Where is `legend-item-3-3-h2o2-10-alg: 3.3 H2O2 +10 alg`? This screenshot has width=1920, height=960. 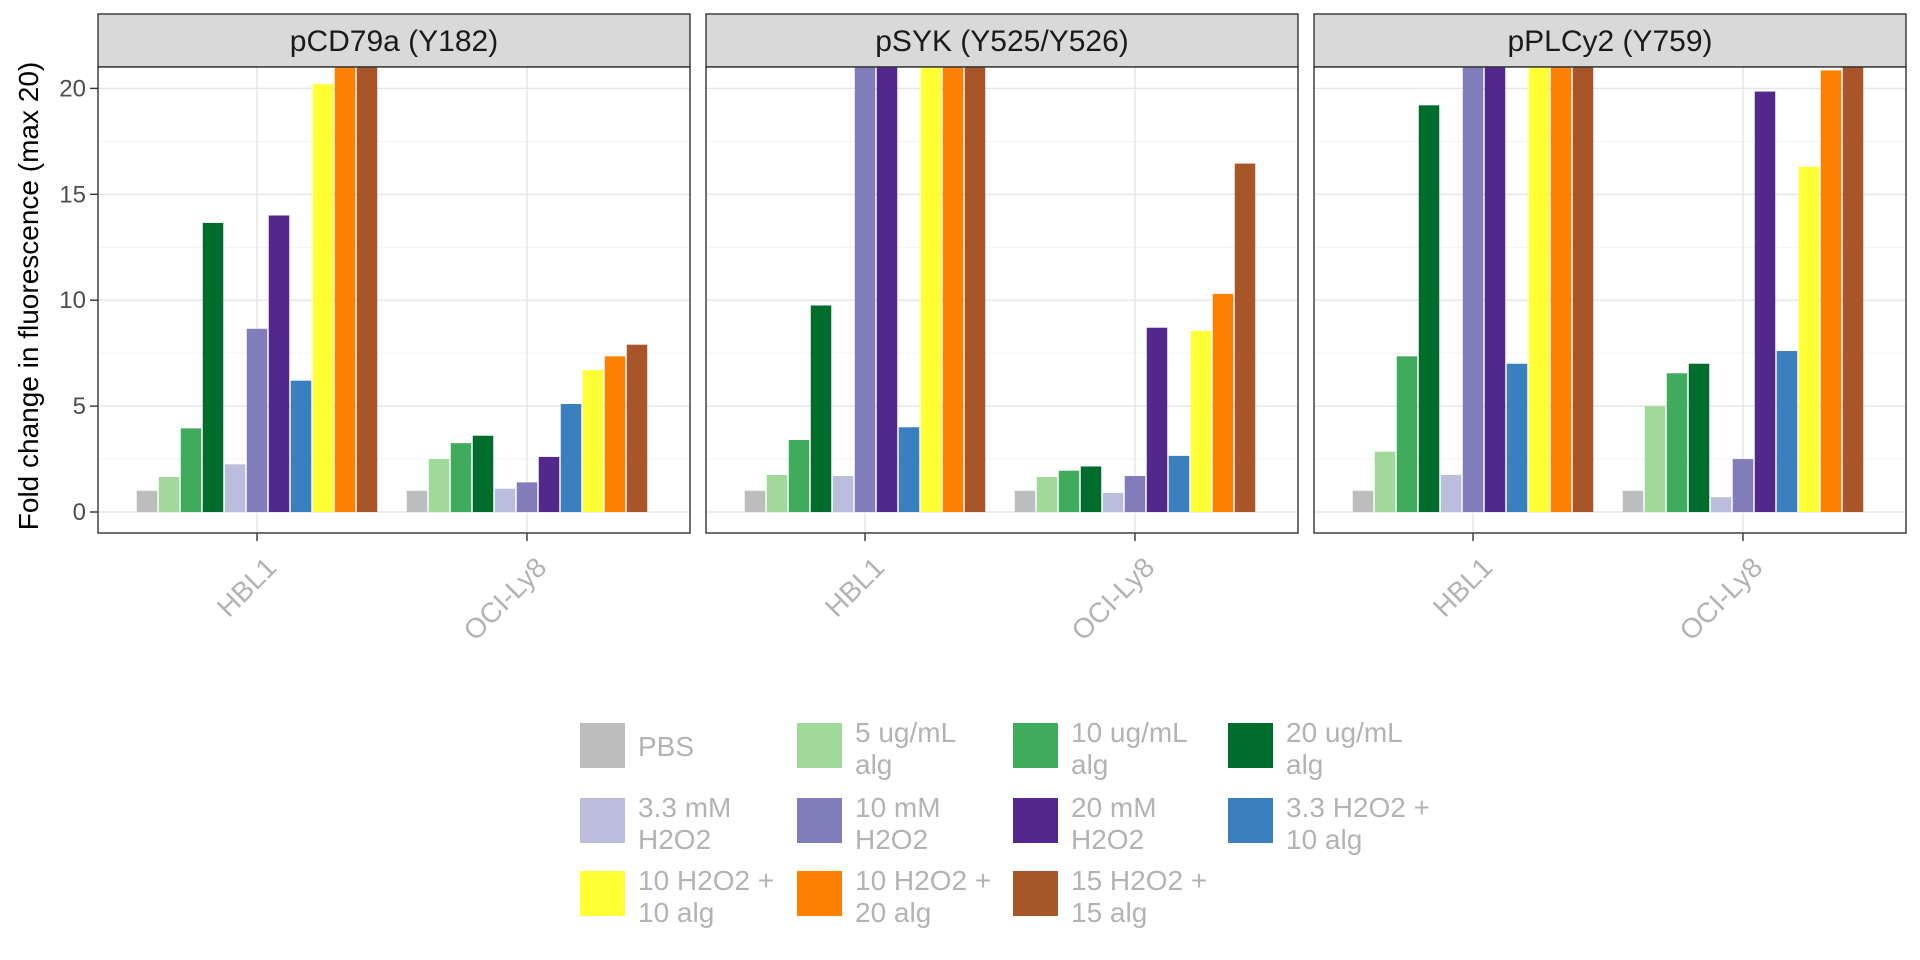
legend-item-3-3-h2o2-10-alg: 3.3 H2O2 +10 alg is located at coordinates (1329, 823).